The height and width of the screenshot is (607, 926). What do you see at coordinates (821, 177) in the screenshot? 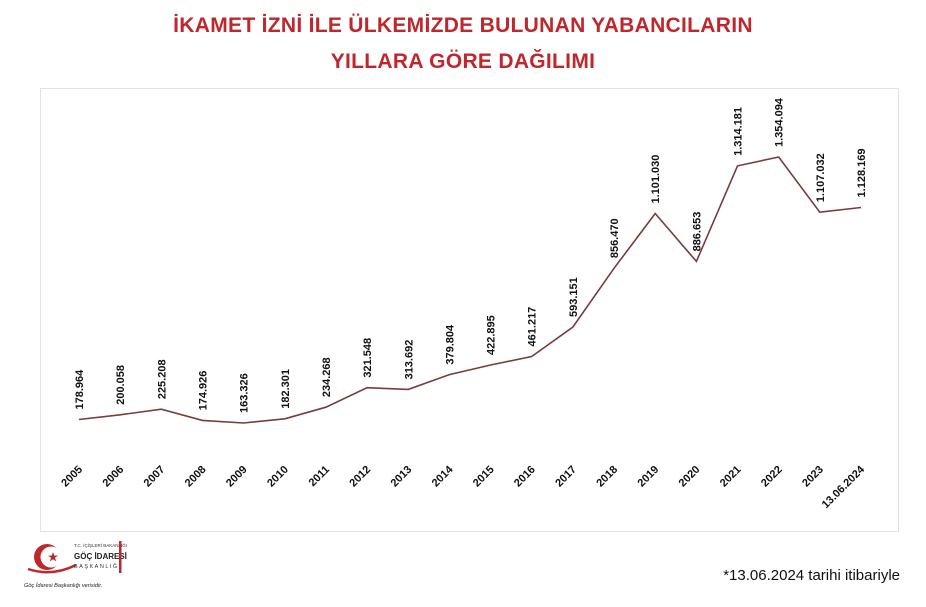
I see `data-label: 1.107.032` at bounding box center [821, 177].